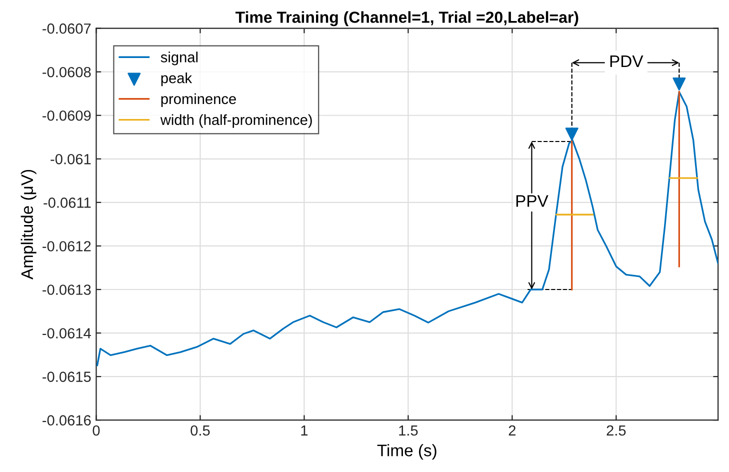 The width and height of the screenshot is (729, 472). Describe the element at coordinates (406, 452) in the screenshot. I see `x-axis-title: Time (s)` at that location.